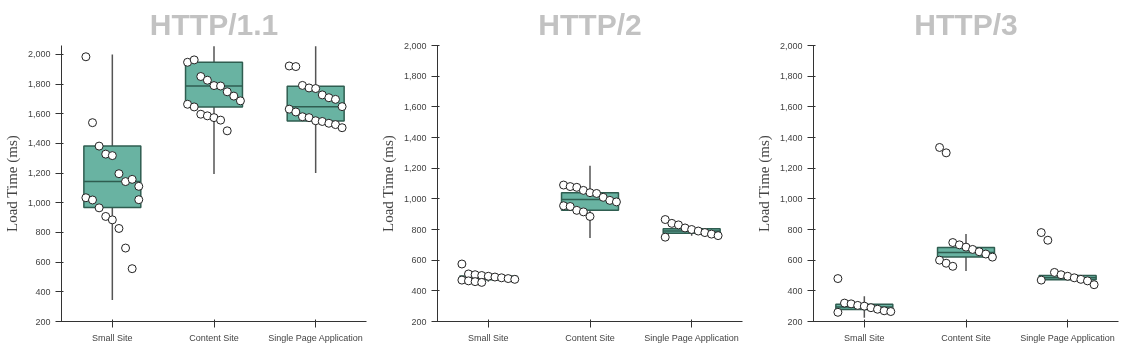 The image size is (1144, 353). I want to click on chart-title: HTTP/1.1, so click(214, 24).